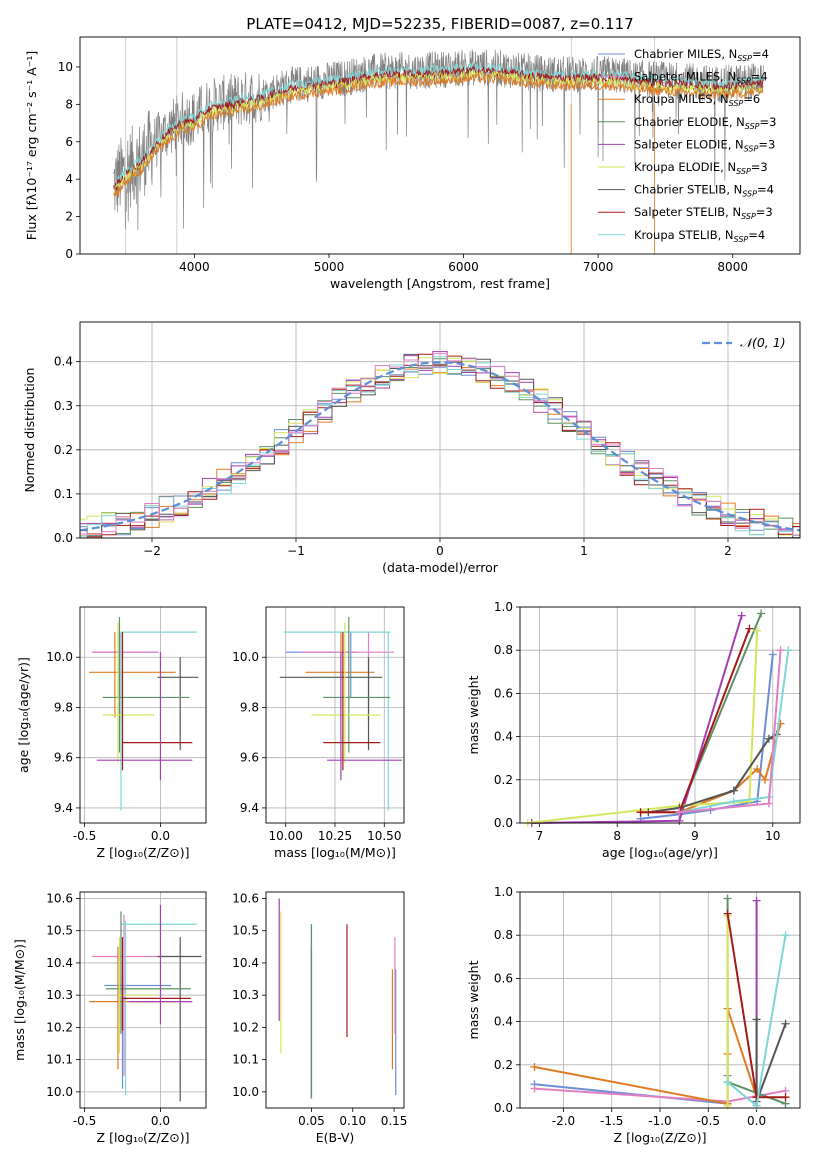 This screenshot has height=1170, width=819. What do you see at coordinates (703, 213) in the screenshot?
I see `legend-entry: Salpeter STELIB, NSSP=3` at bounding box center [703, 213].